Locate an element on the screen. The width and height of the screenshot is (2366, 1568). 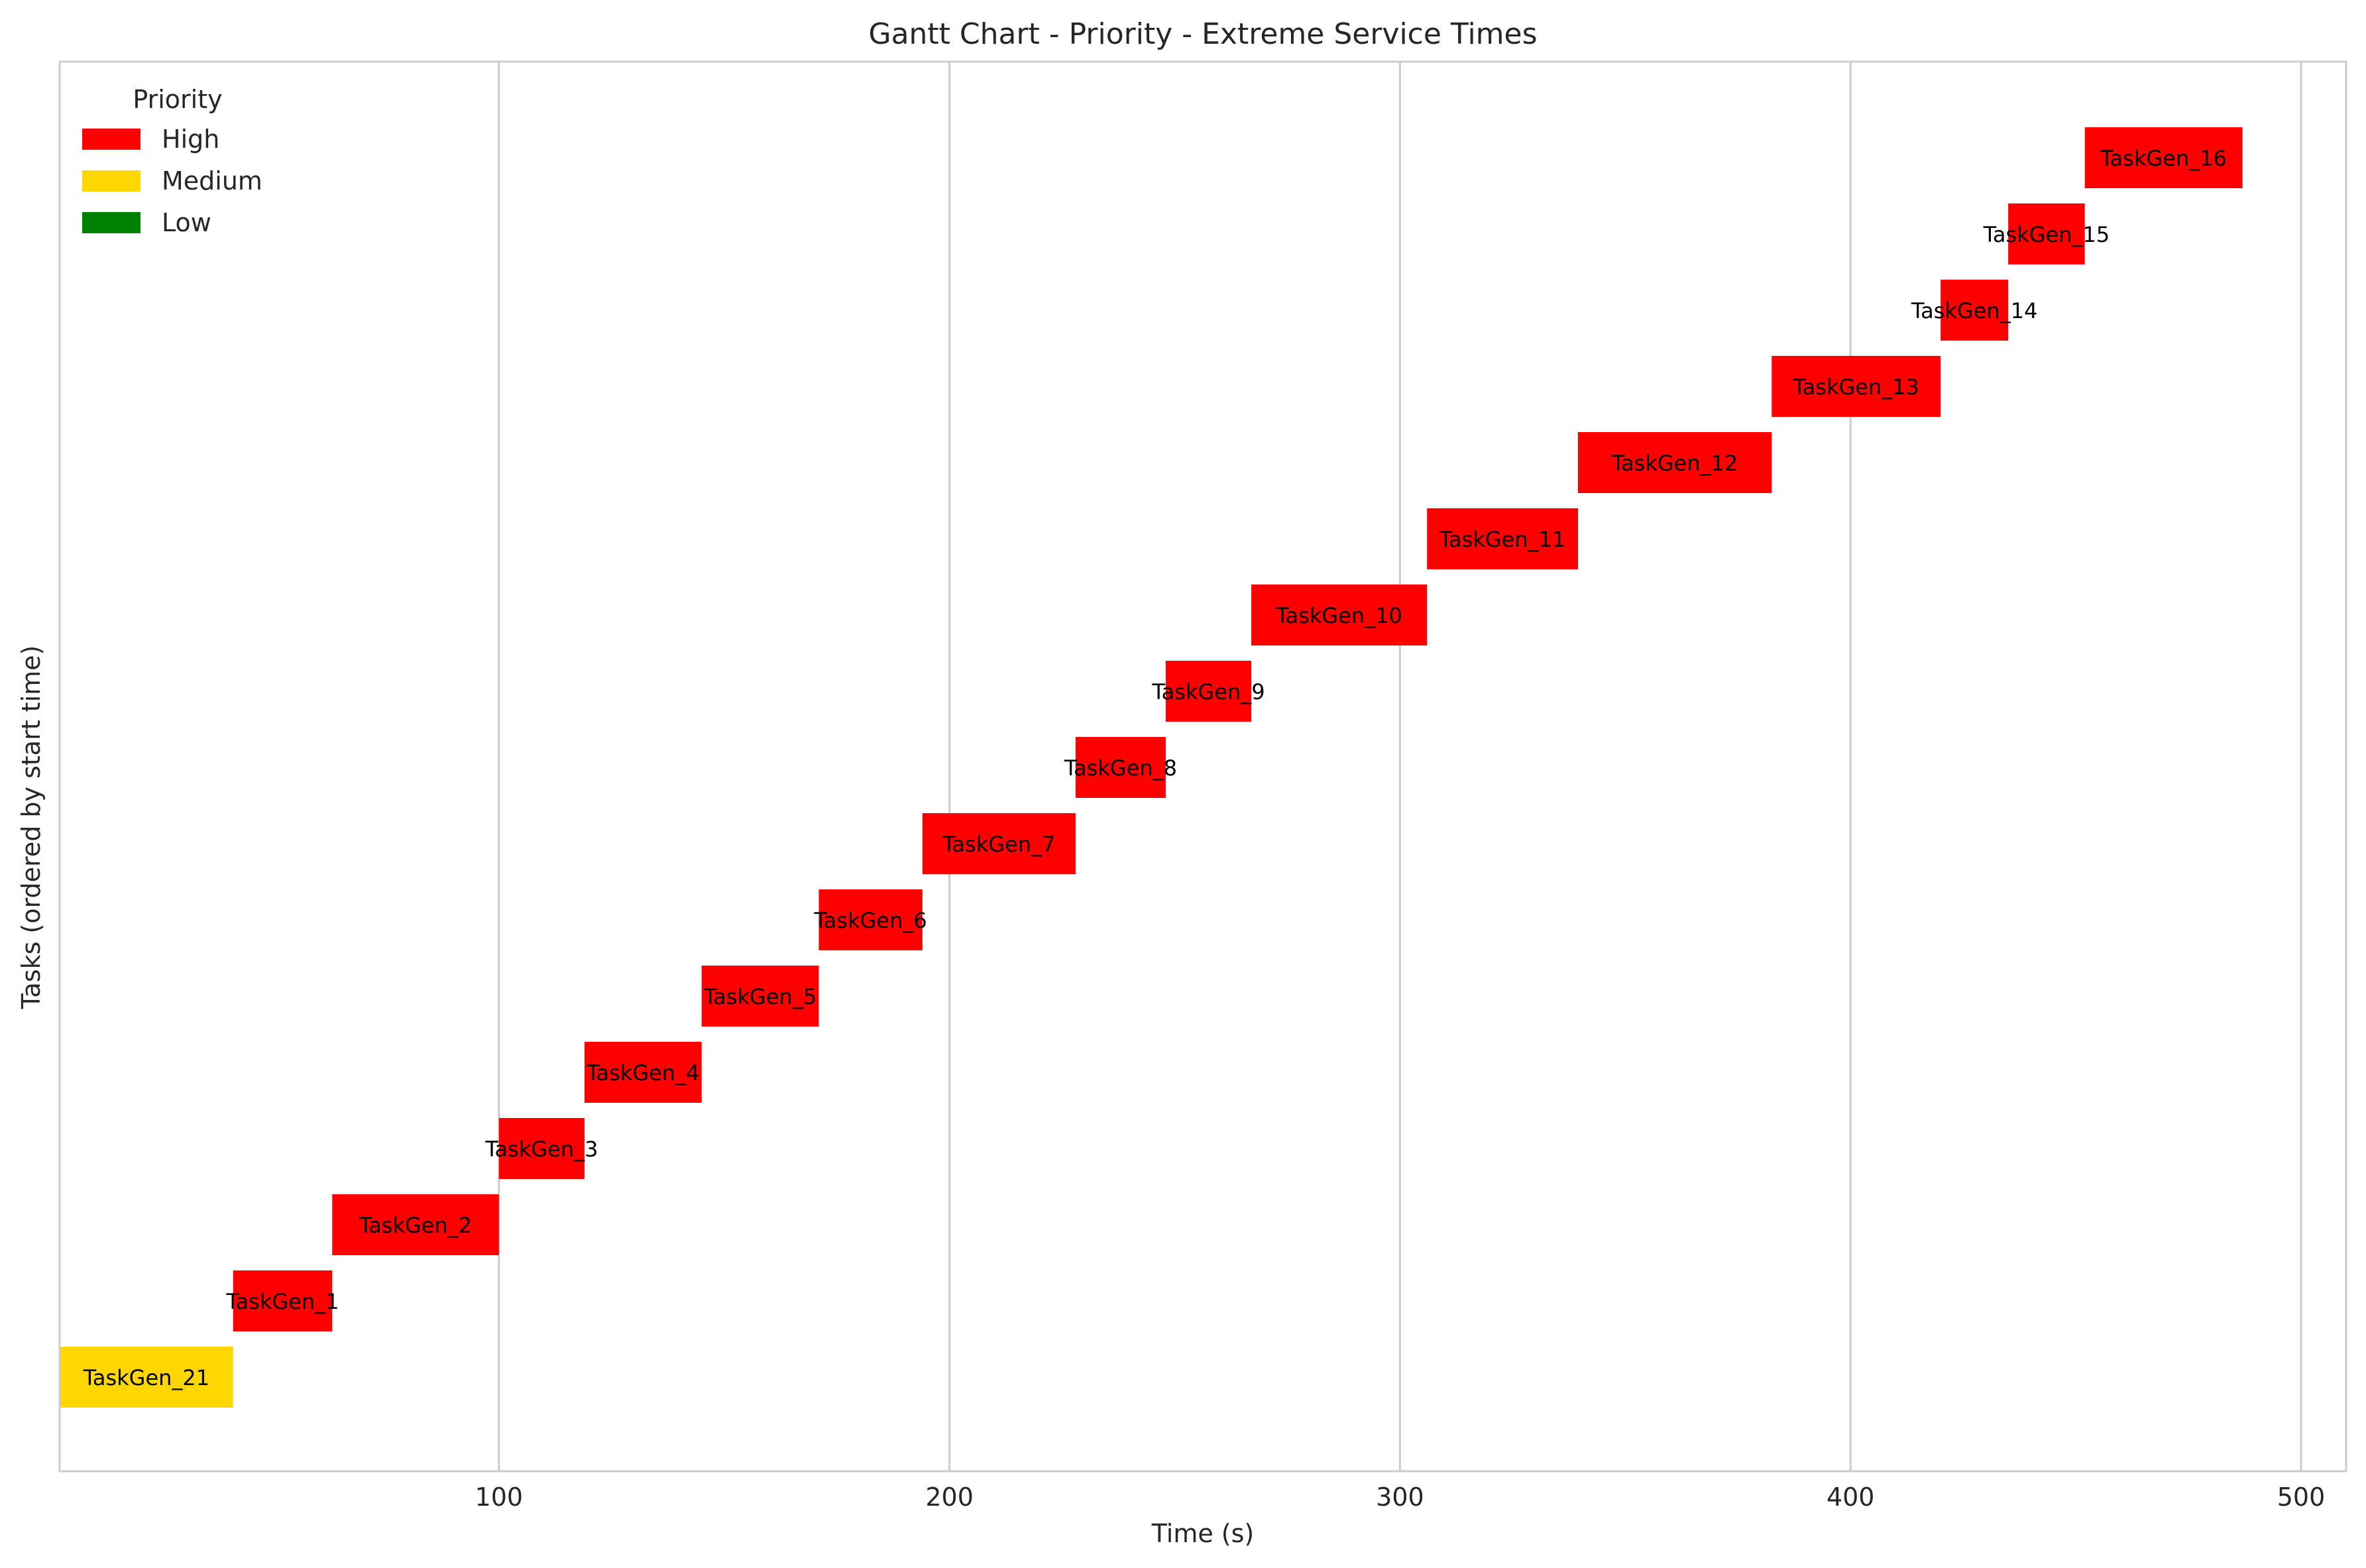
x-tick-label-300: 300 is located at coordinates (1400, 1498).